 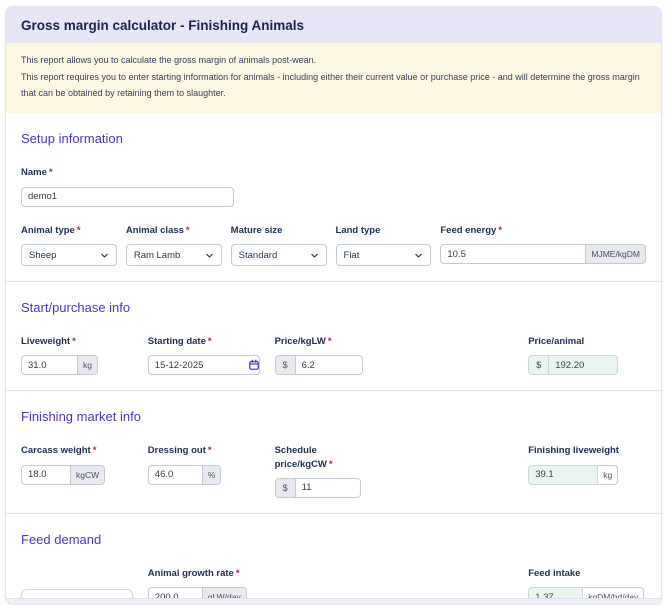 I want to click on land-type-select: Flat, so click(x=383, y=255).